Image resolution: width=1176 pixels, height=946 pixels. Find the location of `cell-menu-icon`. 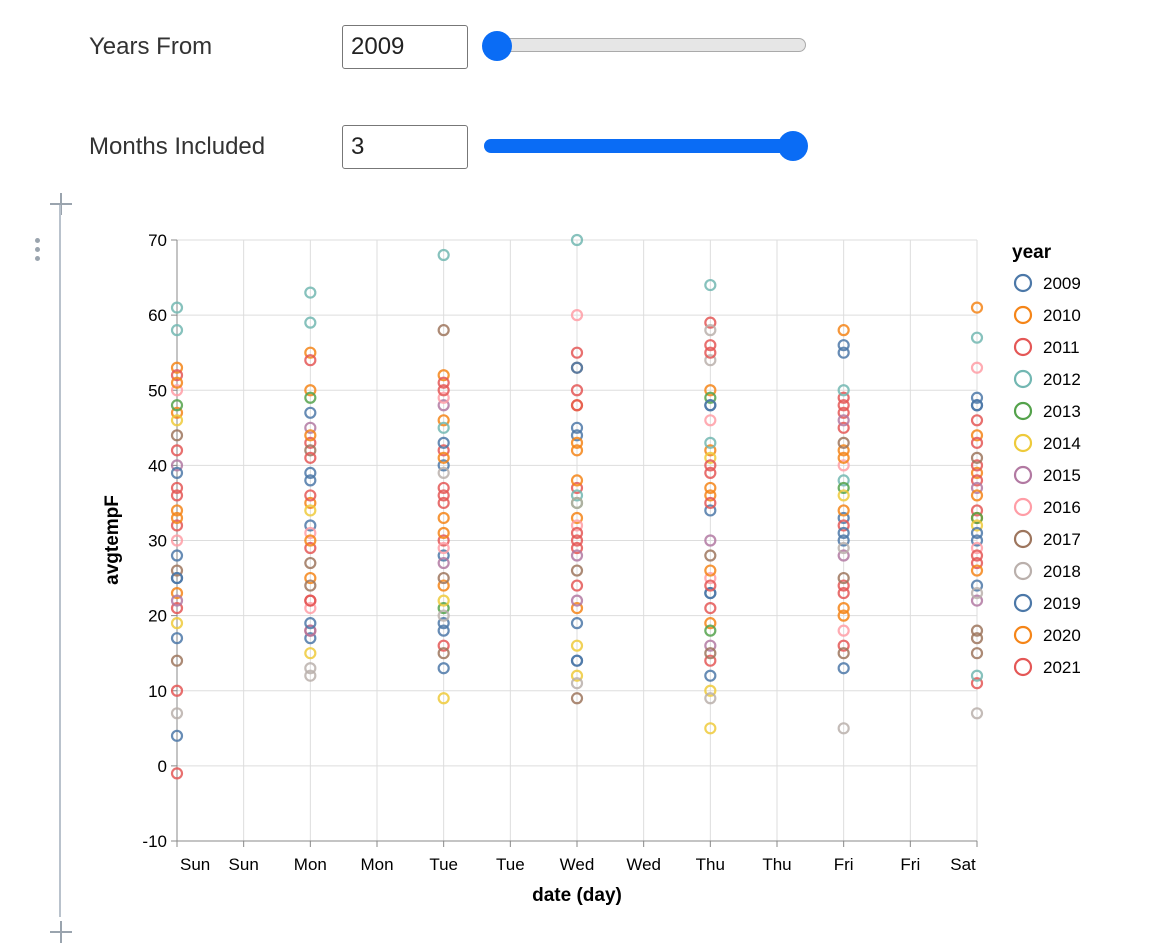

cell-menu-icon is located at coordinates (38, 252).